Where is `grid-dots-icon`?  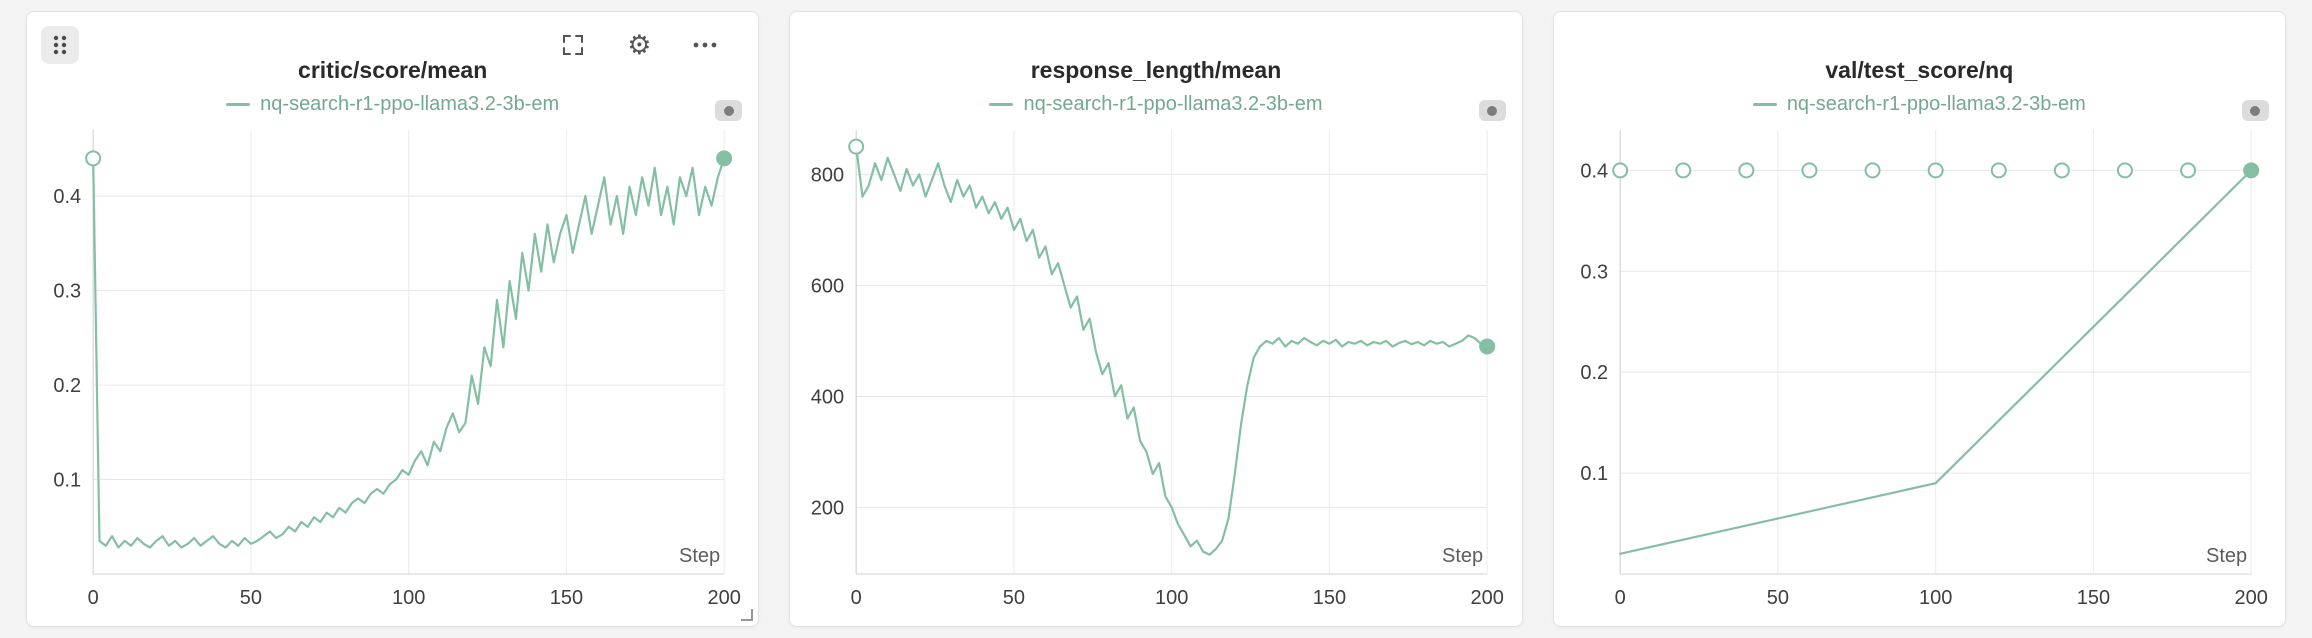
grid-dots-icon is located at coordinates (60, 45).